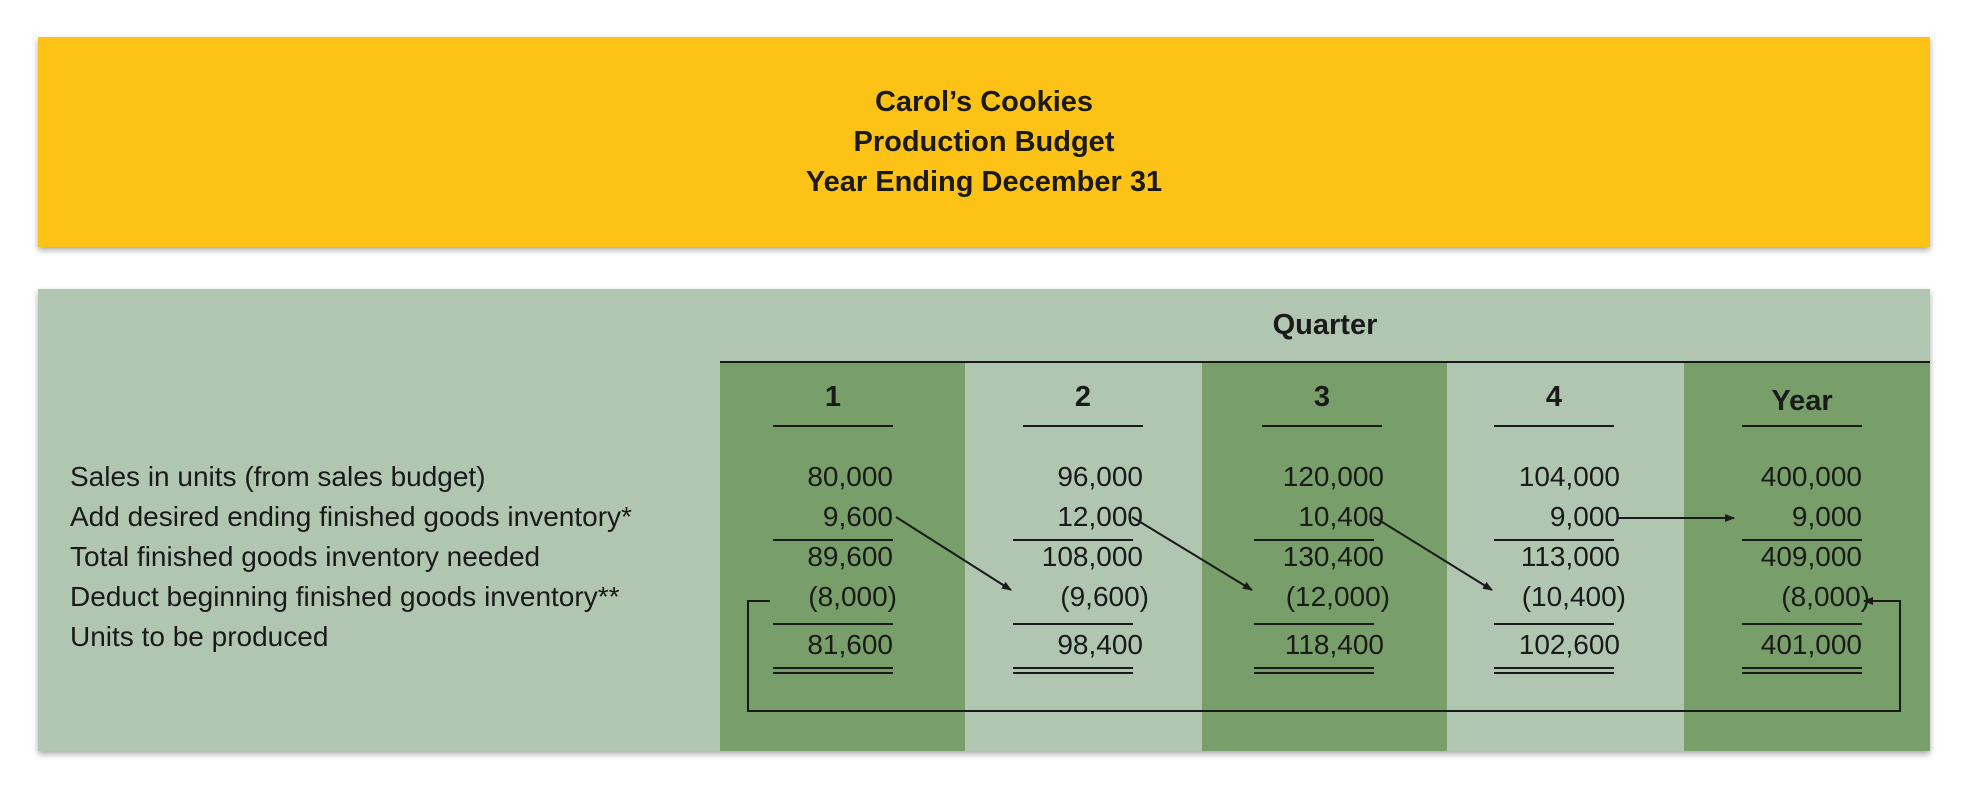  I want to click on subtotal-rule-year, so click(1802, 540).